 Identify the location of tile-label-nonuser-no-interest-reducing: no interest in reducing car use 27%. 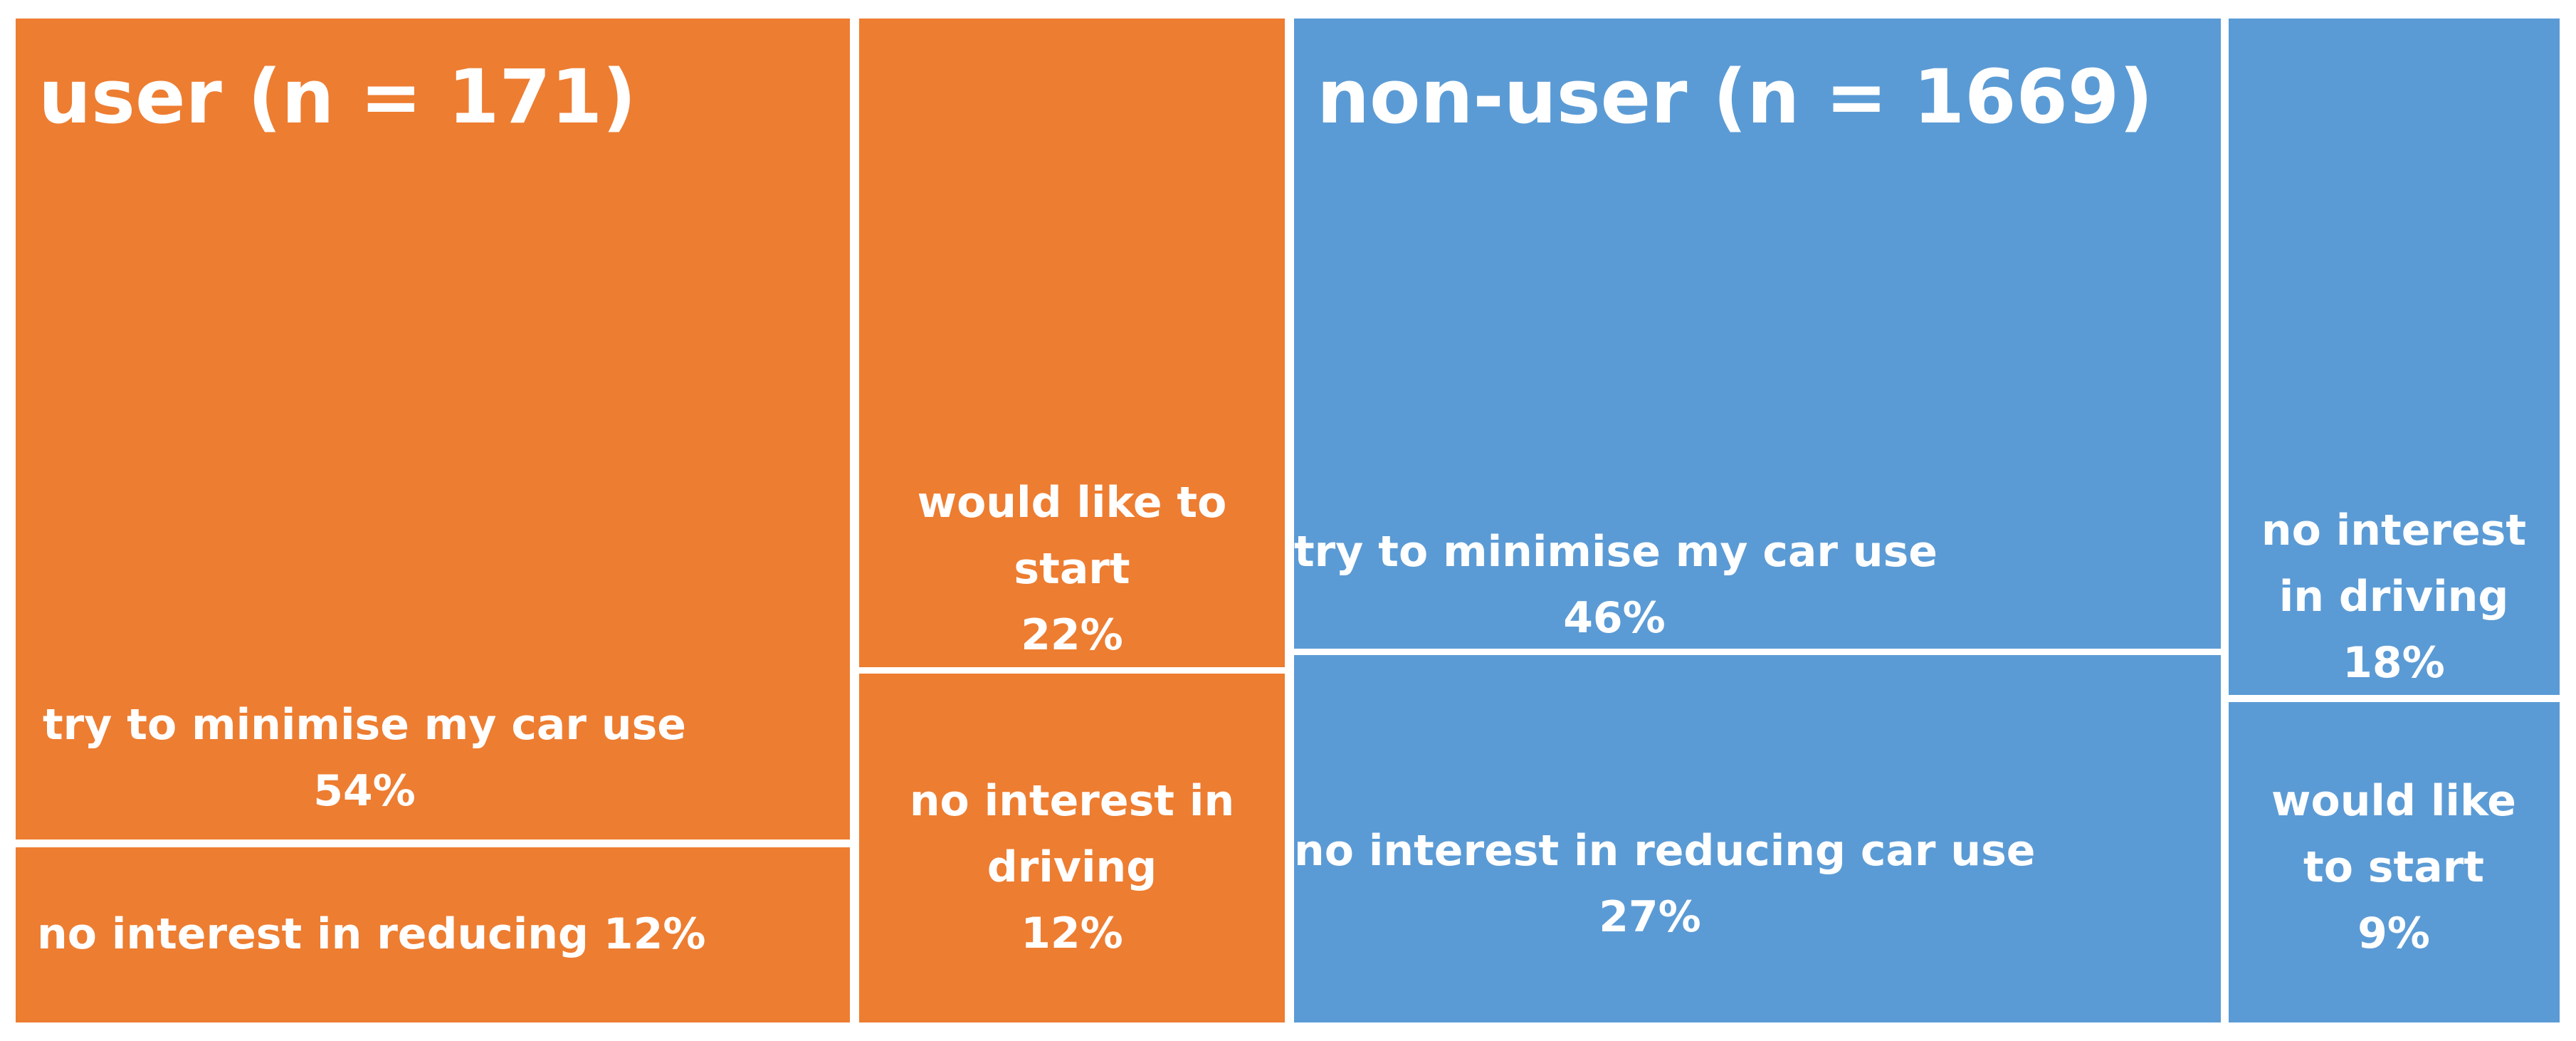
(1665, 884).